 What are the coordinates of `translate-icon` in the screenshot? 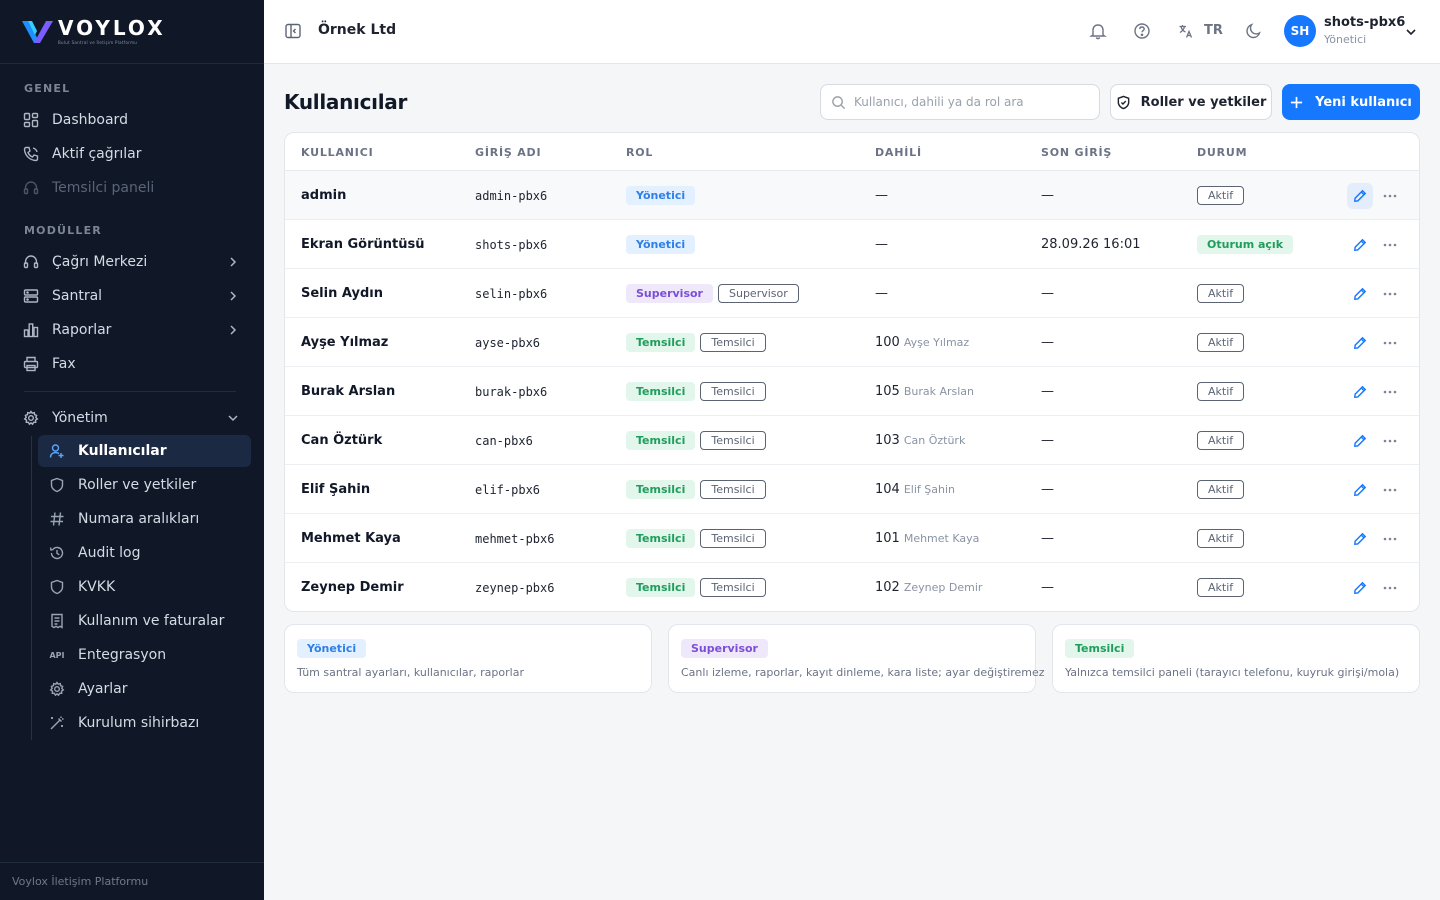 It's located at (1186, 31).